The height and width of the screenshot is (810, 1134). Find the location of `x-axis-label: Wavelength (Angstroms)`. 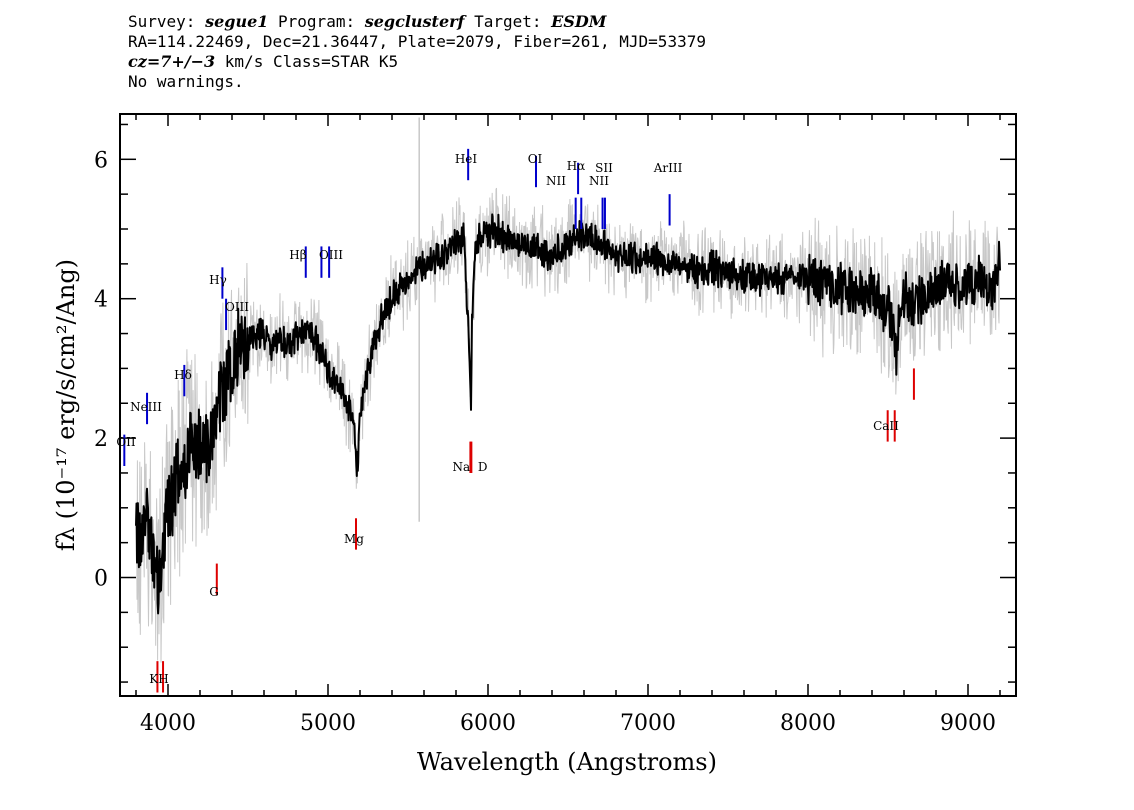

x-axis-label: Wavelength (Angstroms) is located at coordinates (567, 762).